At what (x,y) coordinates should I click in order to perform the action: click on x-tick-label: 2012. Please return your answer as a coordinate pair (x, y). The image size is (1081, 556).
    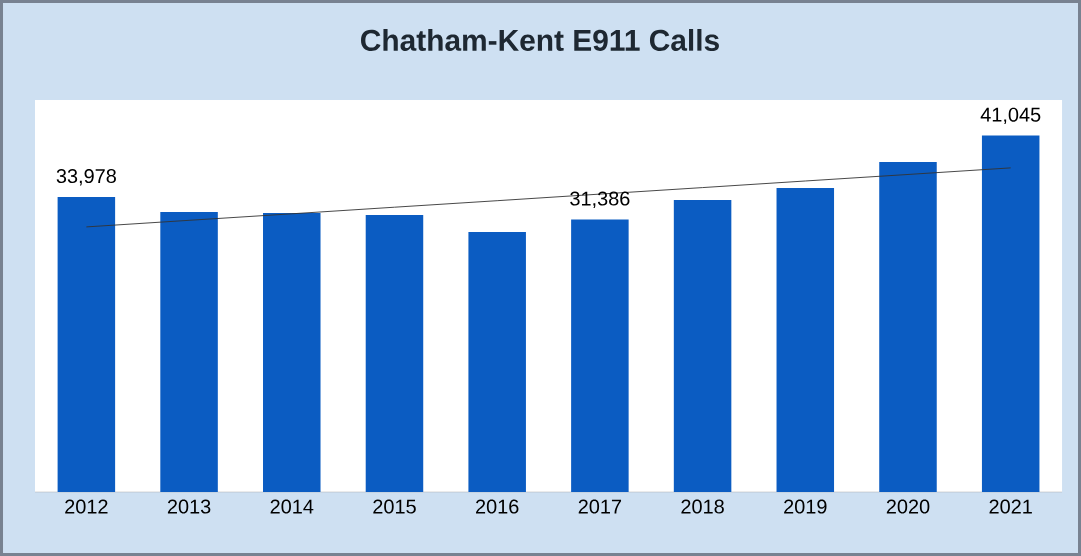
    Looking at the image, I should click on (86, 506).